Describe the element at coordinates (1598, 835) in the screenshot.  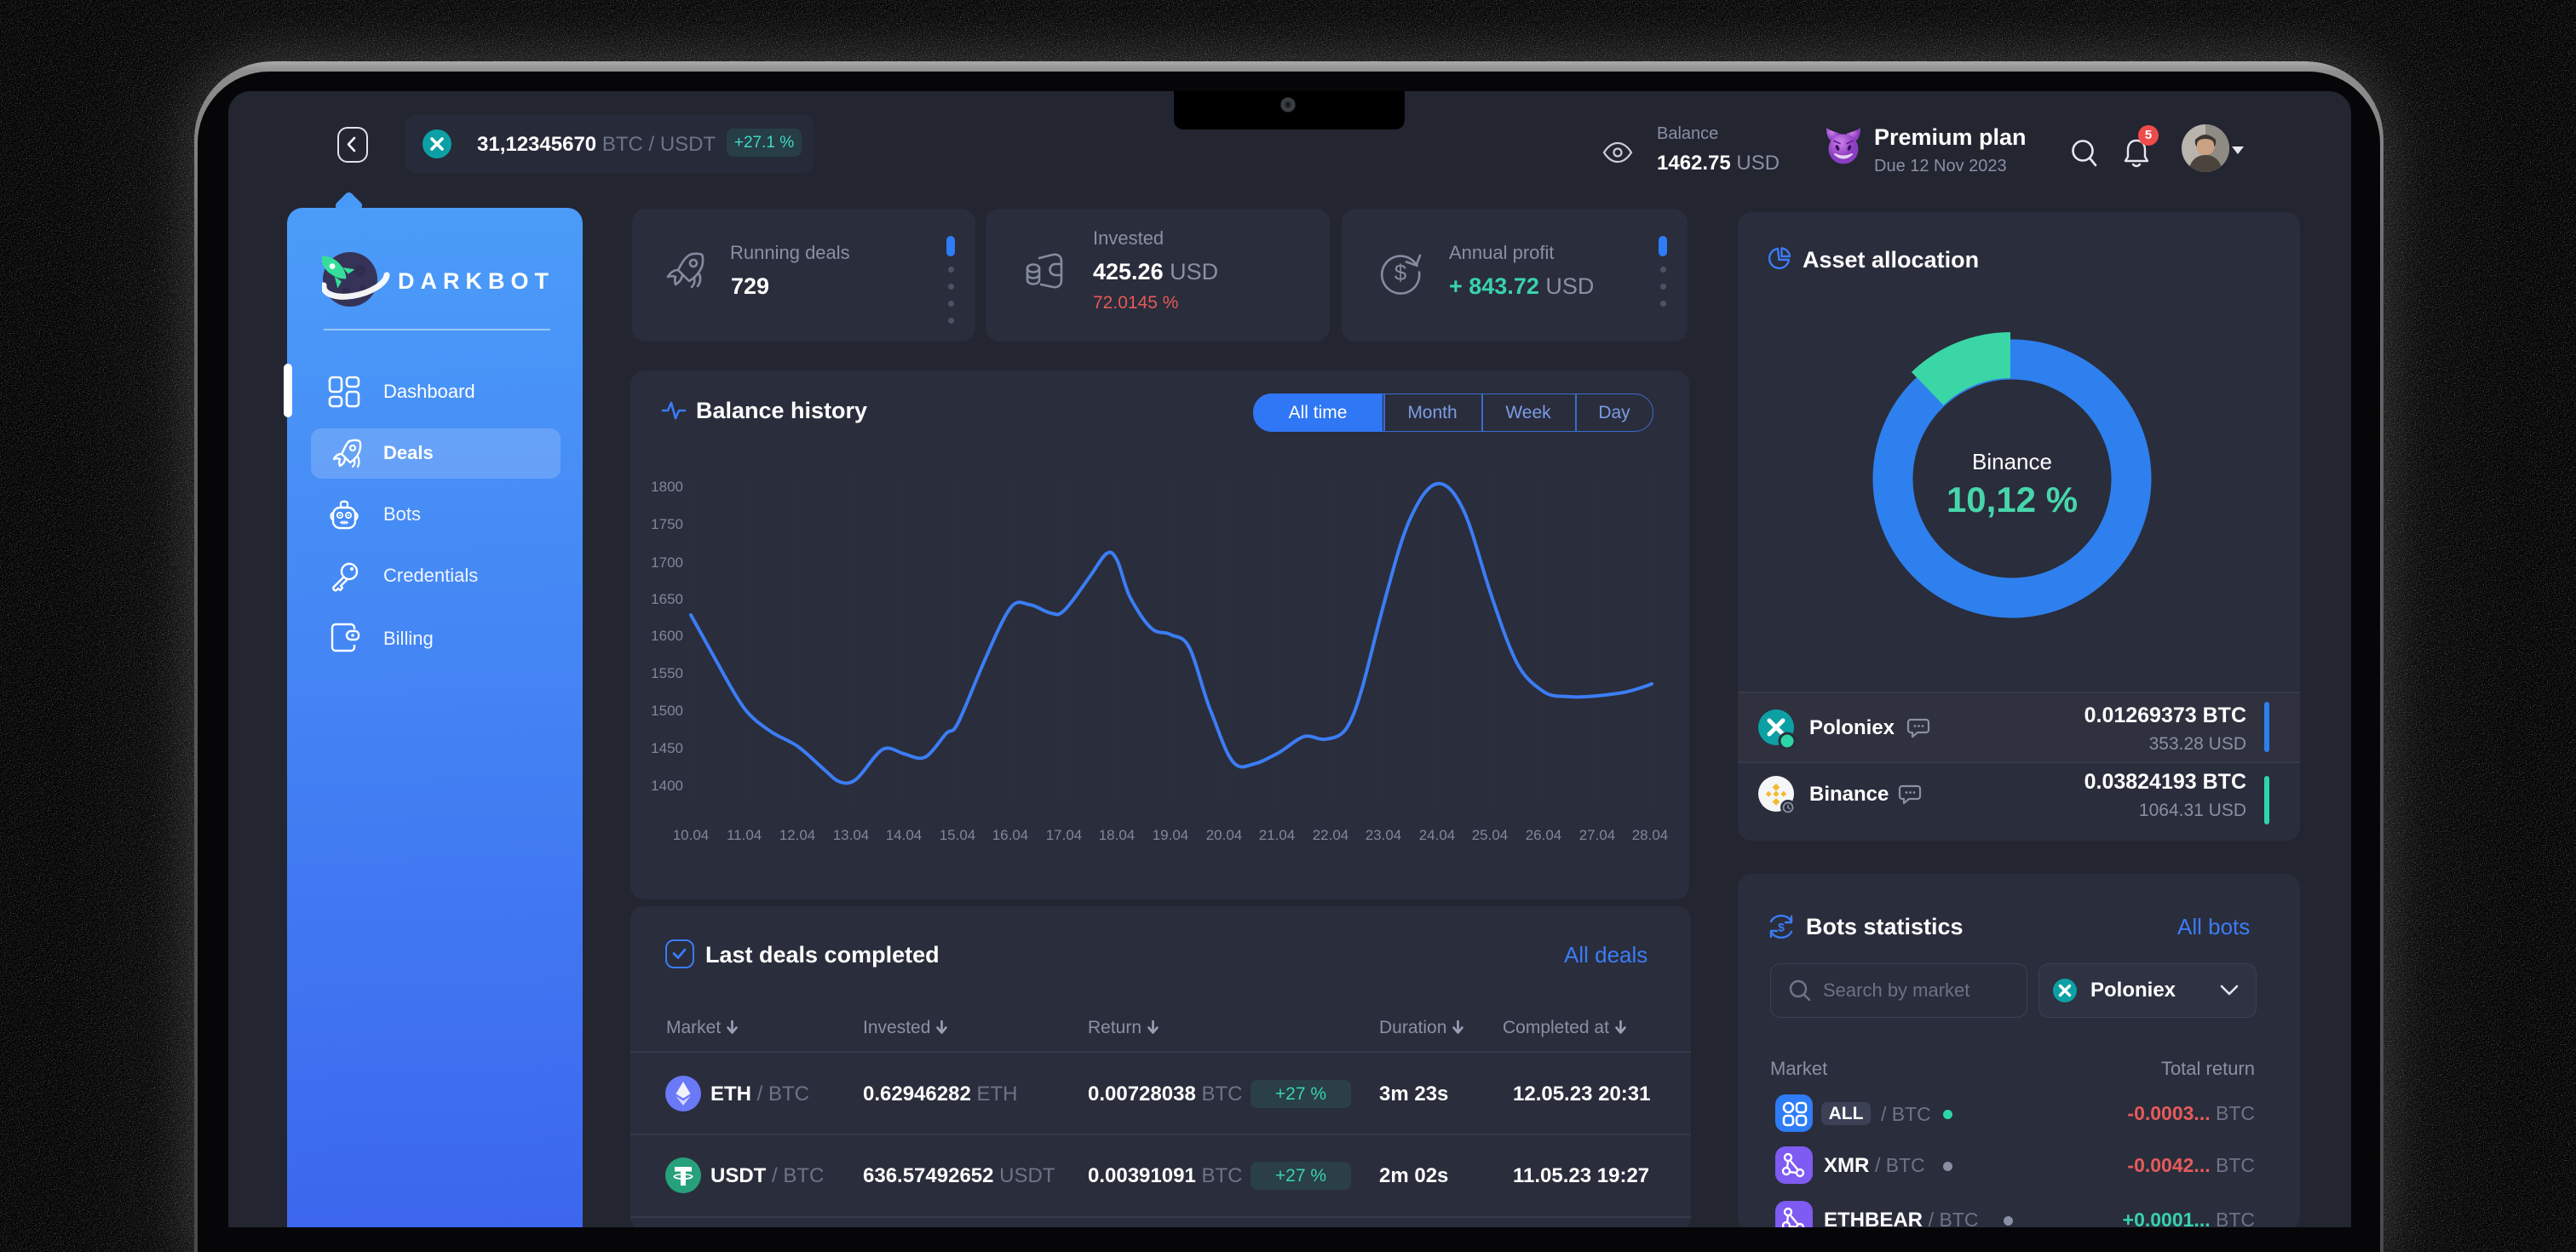
I see `svg-text: 27.04` at that location.